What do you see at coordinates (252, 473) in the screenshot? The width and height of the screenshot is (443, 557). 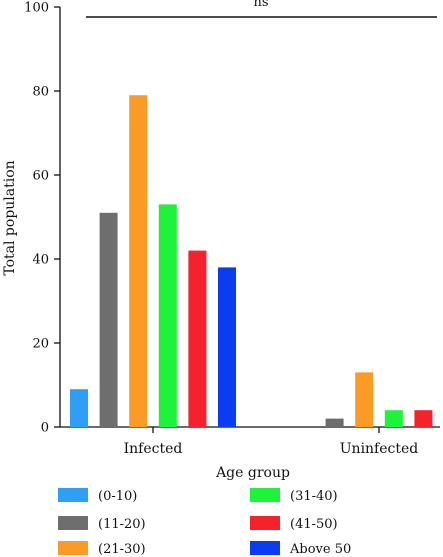 I see `x-axis-label: Age group` at bounding box center [252, 473].